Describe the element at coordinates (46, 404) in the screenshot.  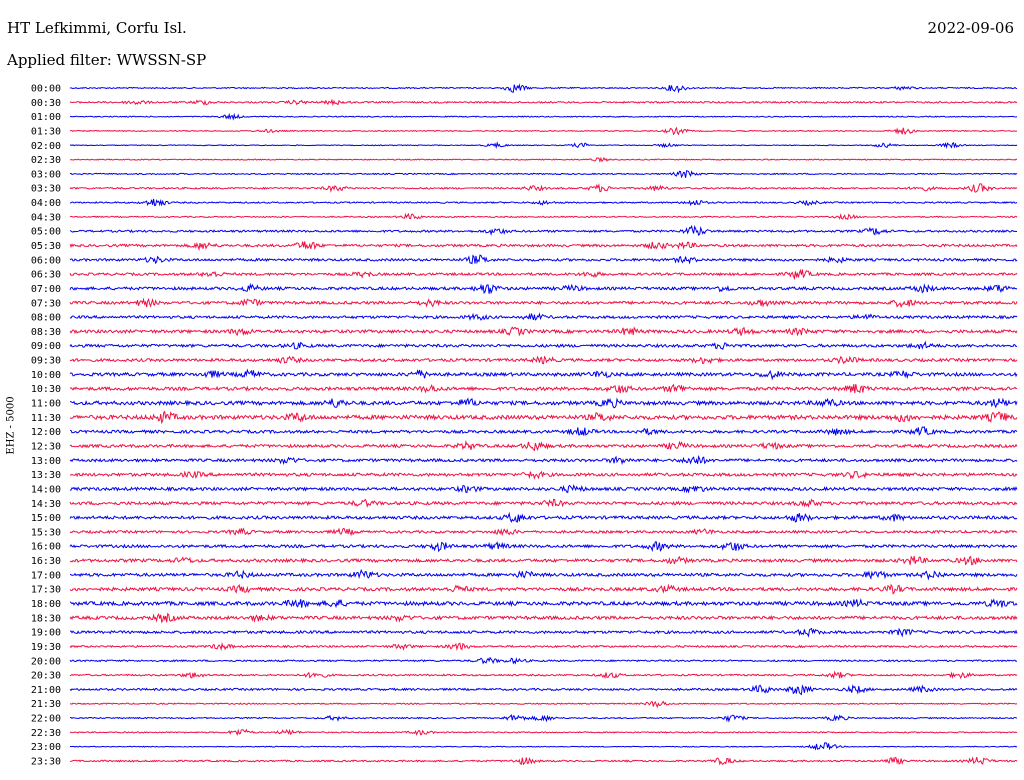
I see `row-time-label: 11:00` at that location.